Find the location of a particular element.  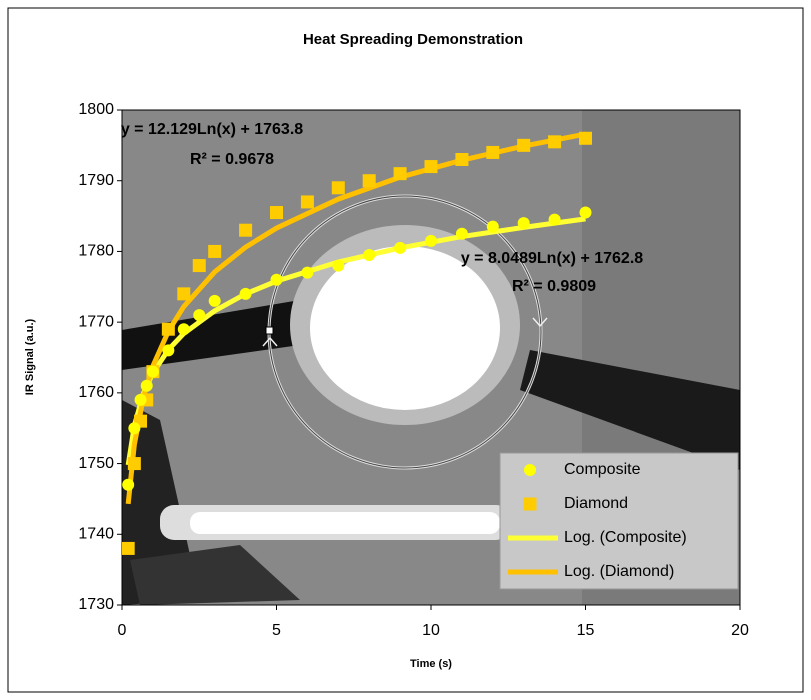

trend-equation: R² = 0.9678 is located at coordinates (232, 159).